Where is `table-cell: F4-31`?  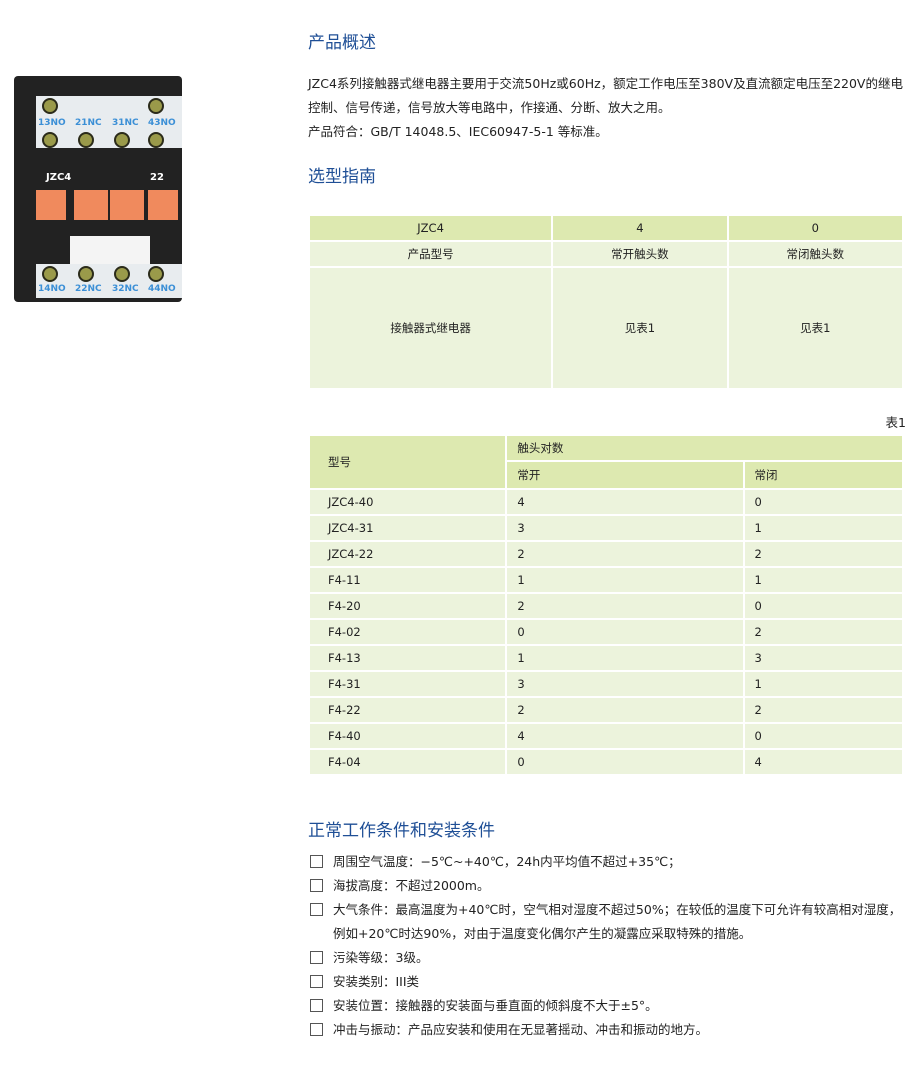
table-cell: F4-31 is located at coordinates (407, 684).